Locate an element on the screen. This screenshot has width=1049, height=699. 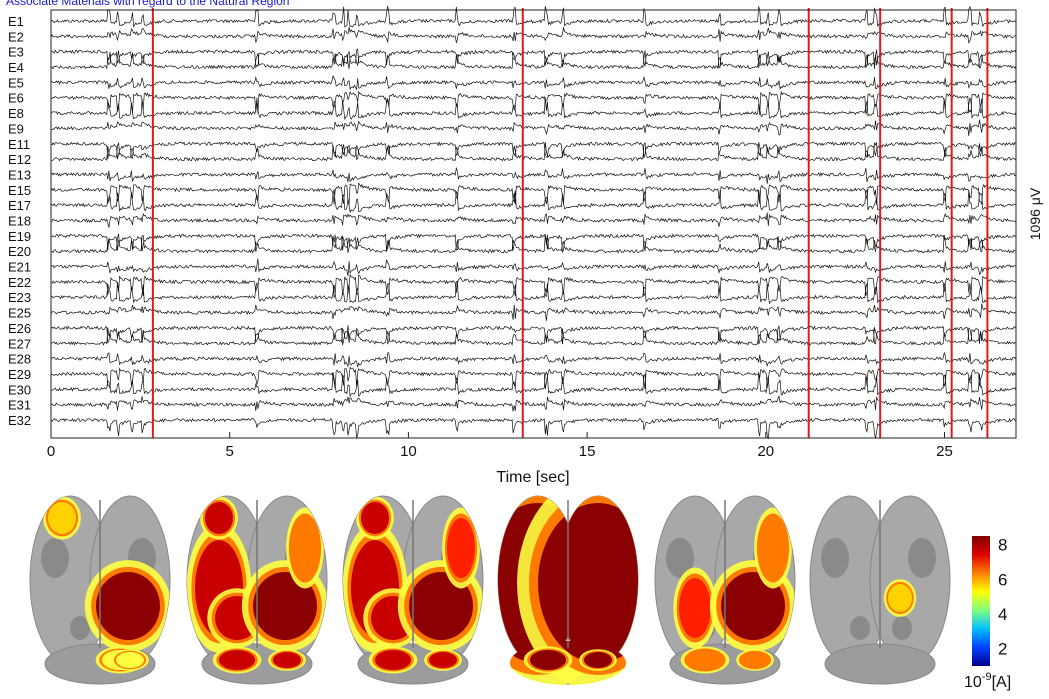
scale-bar-label: 1096 μV is located at coordinates (1035, 213).